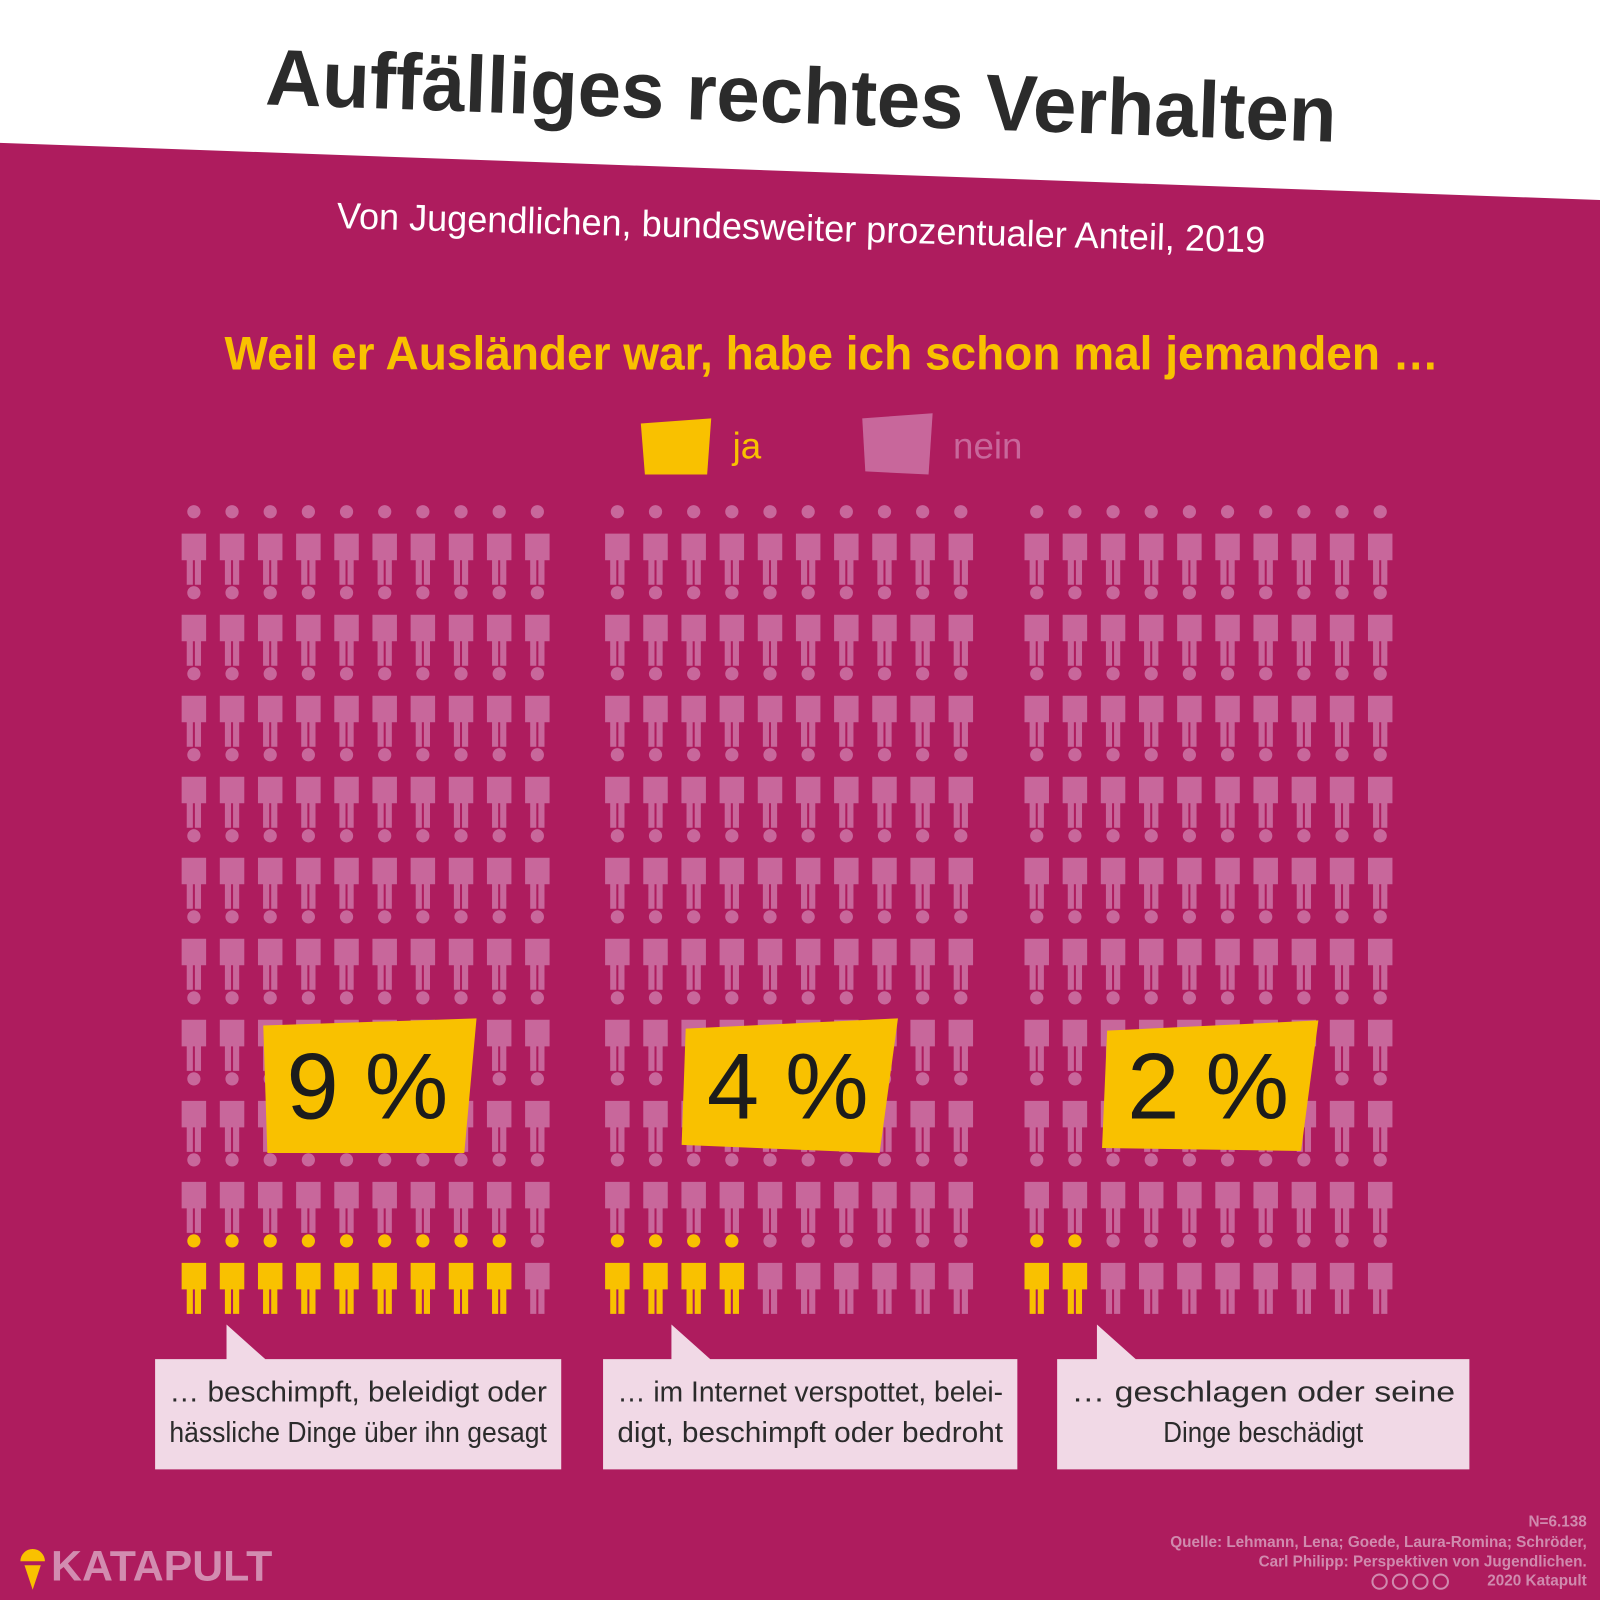 This screenshot has width=1600, height=1600. I want to click on percent-label: 9 %, so click(367, 1086).